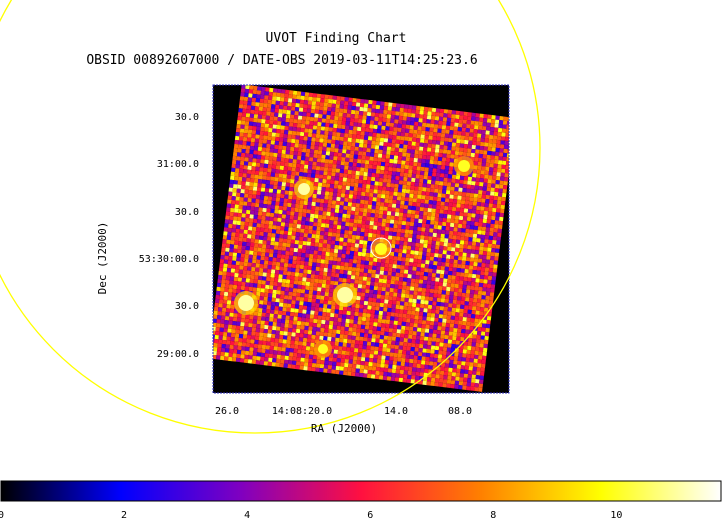  I want to click on colorbar-tick-label: 6, so click(370, 515).